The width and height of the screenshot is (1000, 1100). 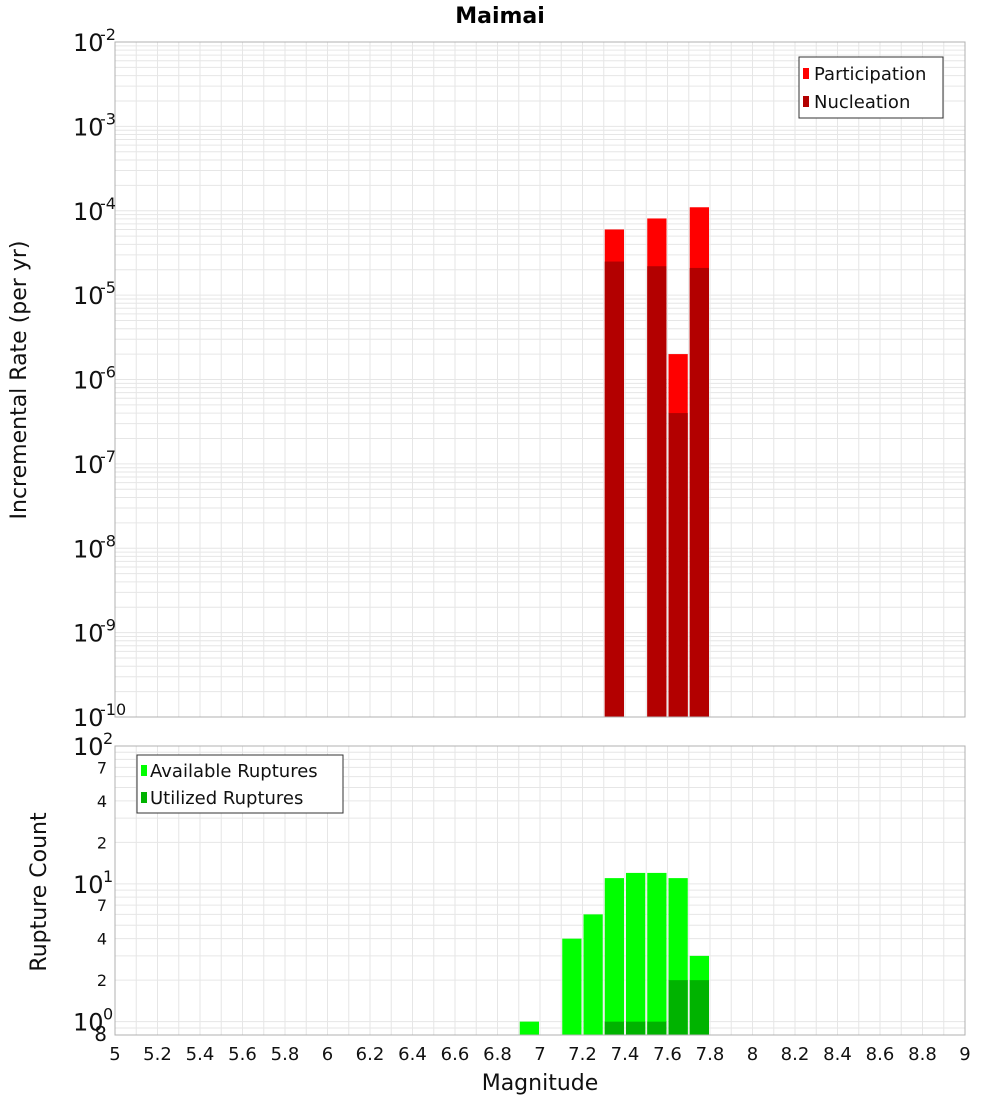 What do you see at coordinates (114, 1054) in the screenshot?
I see `x-tick-label: 5` at bounding box center [114, 1054].